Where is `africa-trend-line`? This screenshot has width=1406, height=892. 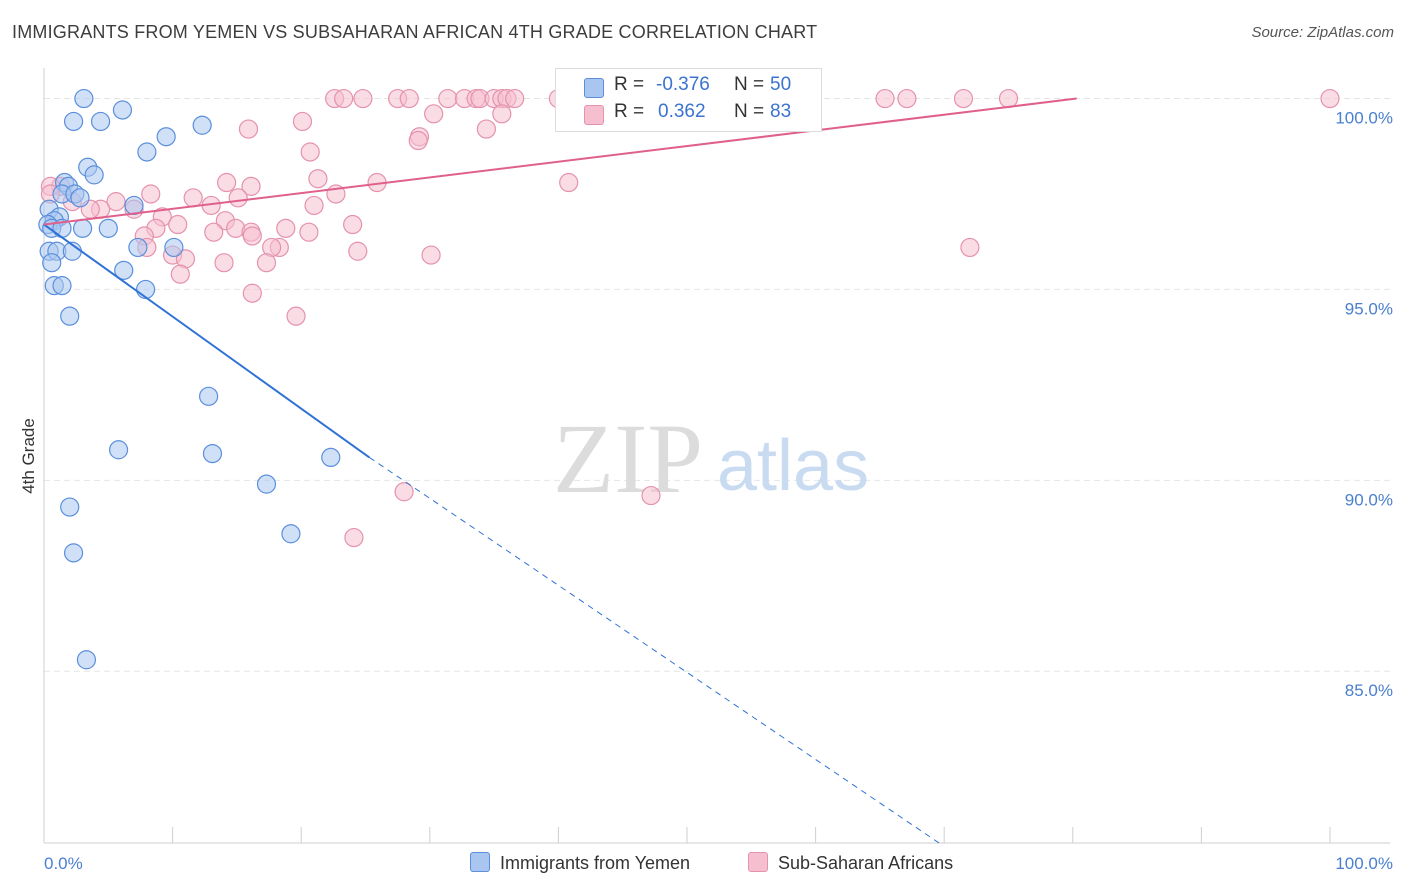 africa-trend-line is located at coordinates (560, 161).